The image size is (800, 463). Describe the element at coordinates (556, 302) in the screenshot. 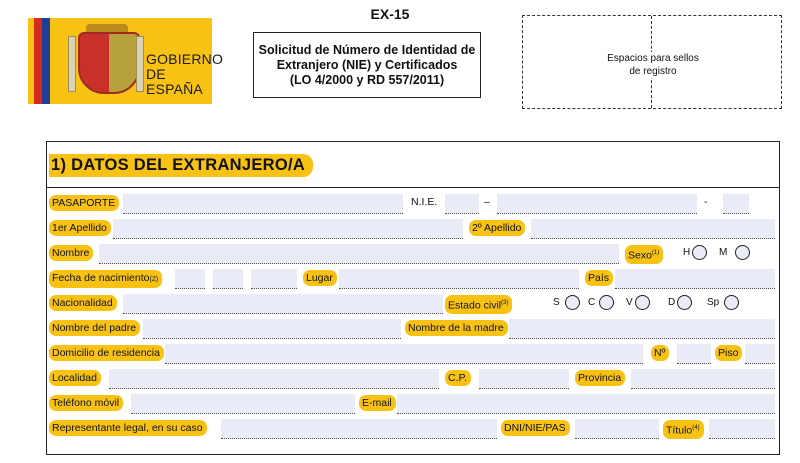

I see `estado-s-text: S` at that location.